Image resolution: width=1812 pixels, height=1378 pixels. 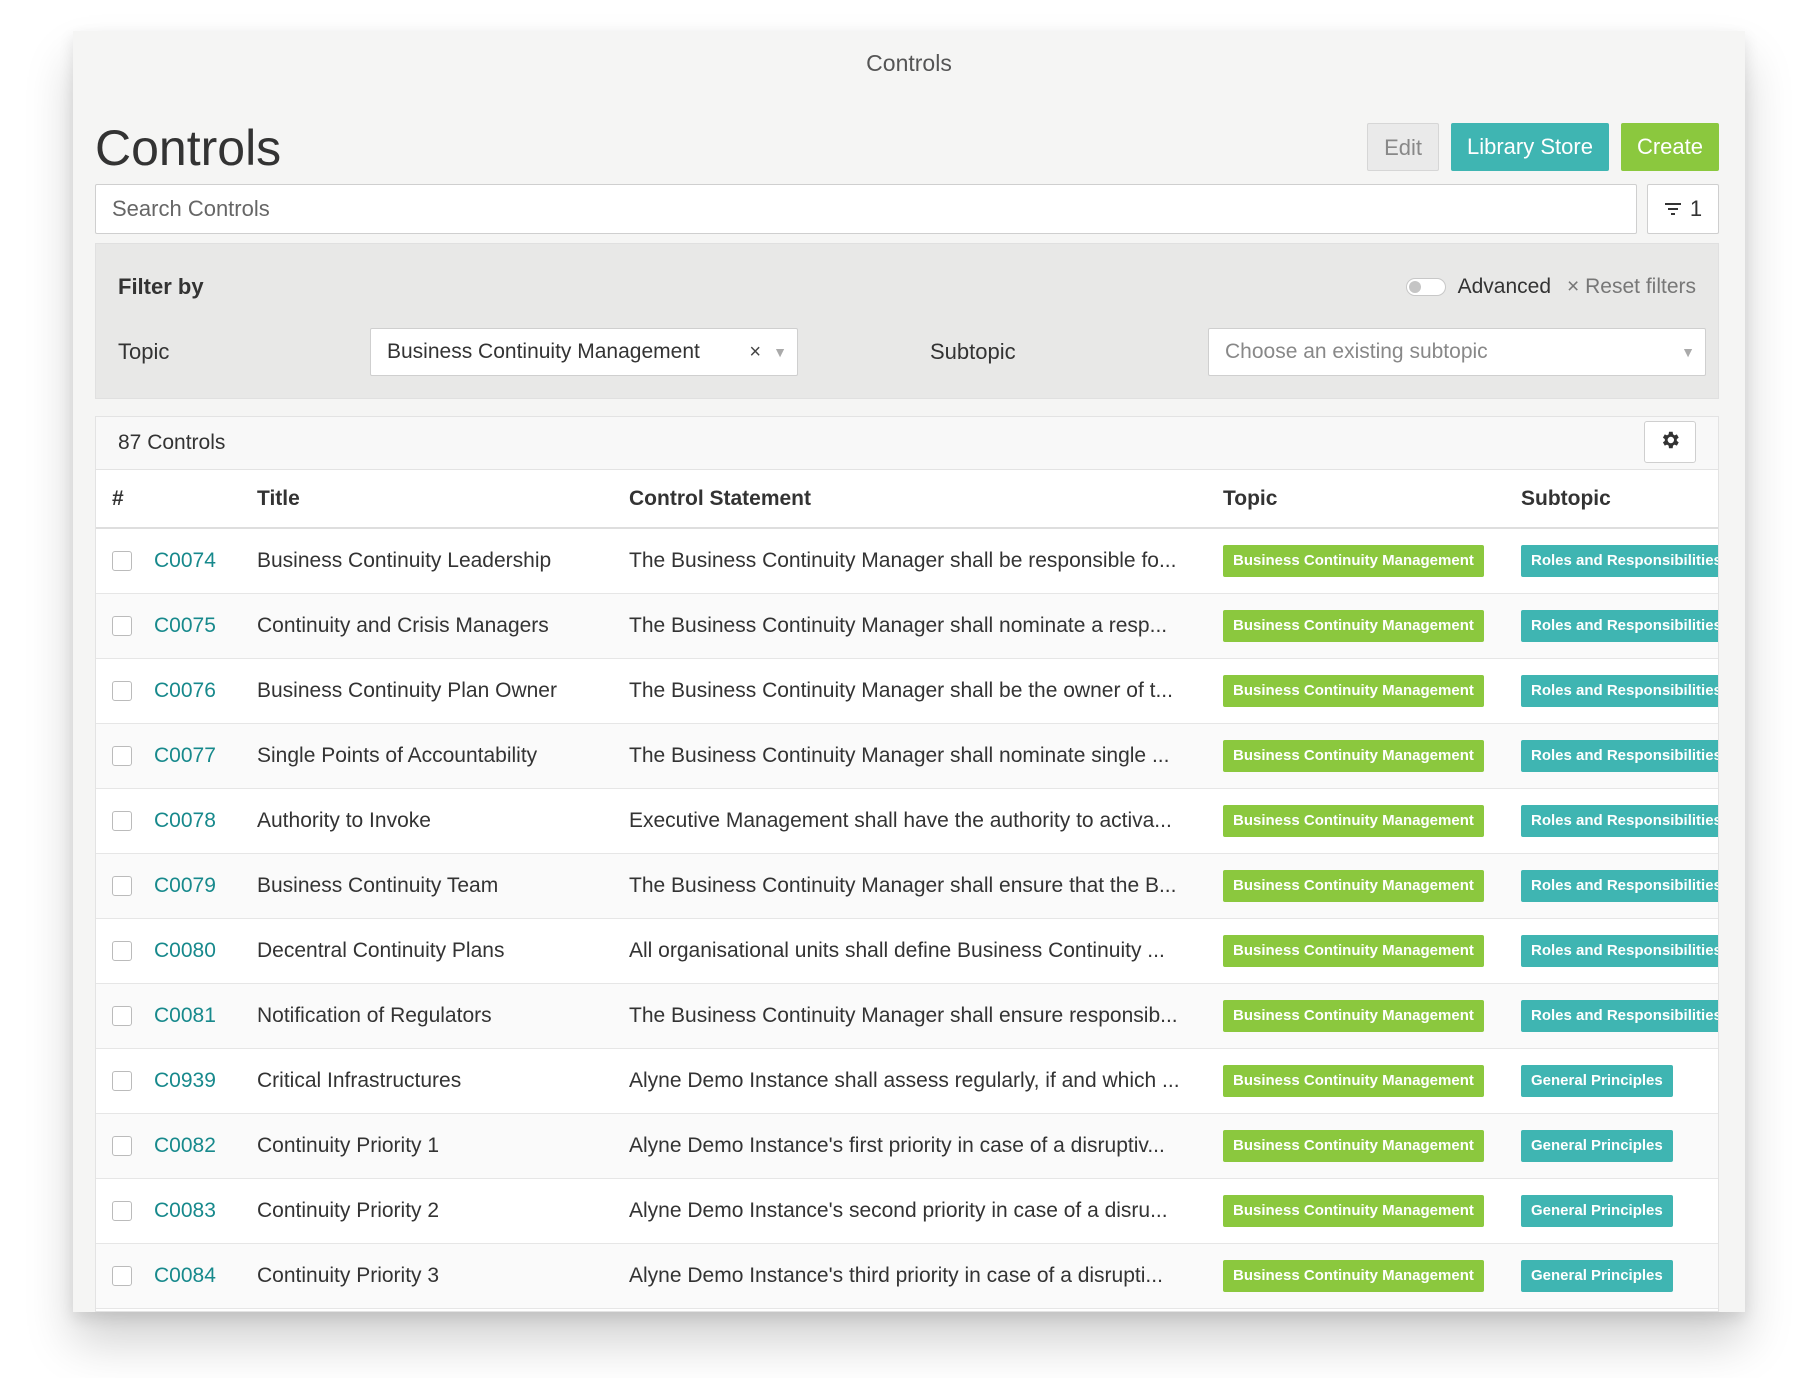 What do you see at coordinates (185, 950) in the screenshot?
I see `control-id-link: C0080` at bounding box center [185, 950].